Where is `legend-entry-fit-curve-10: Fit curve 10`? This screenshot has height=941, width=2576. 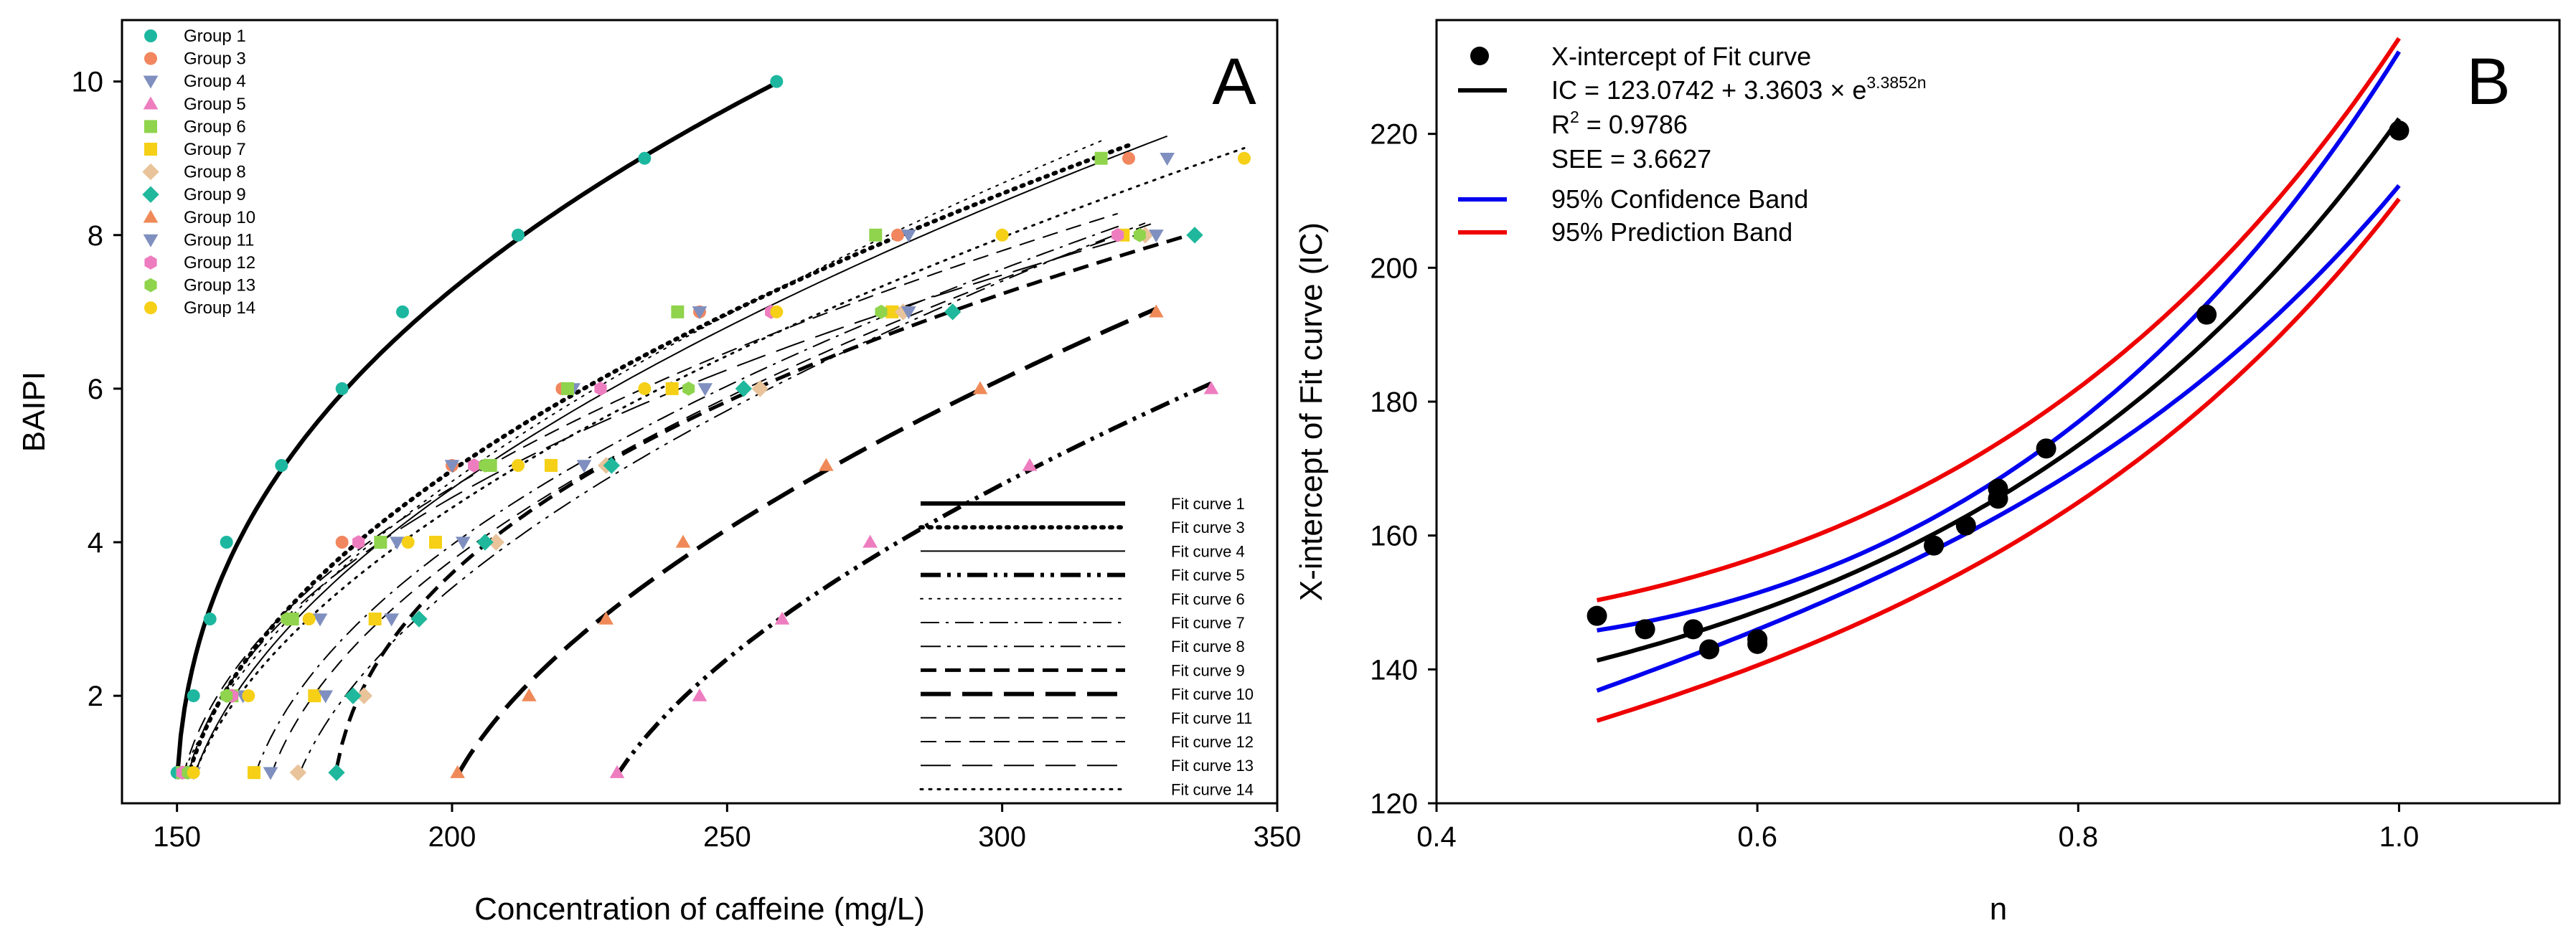 legend-entry-fit-curve-10: Fit curve 10 is located at coordinates (1087, 695).